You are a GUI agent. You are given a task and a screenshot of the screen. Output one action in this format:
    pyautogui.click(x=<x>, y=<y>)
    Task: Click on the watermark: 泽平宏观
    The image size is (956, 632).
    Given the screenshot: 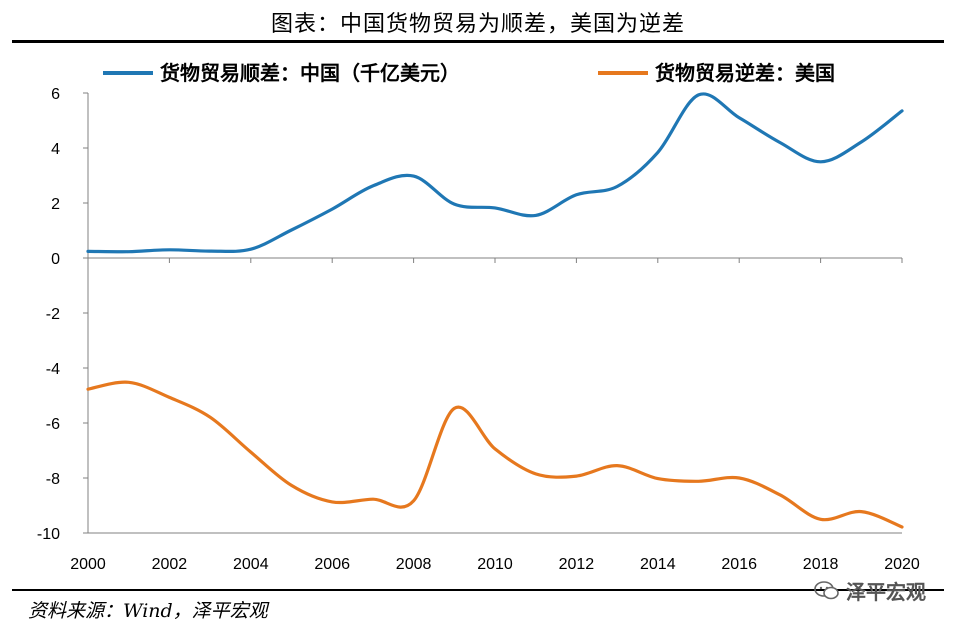 What is the action you would take?
    pyautogui.click(x=870, y=590)
    